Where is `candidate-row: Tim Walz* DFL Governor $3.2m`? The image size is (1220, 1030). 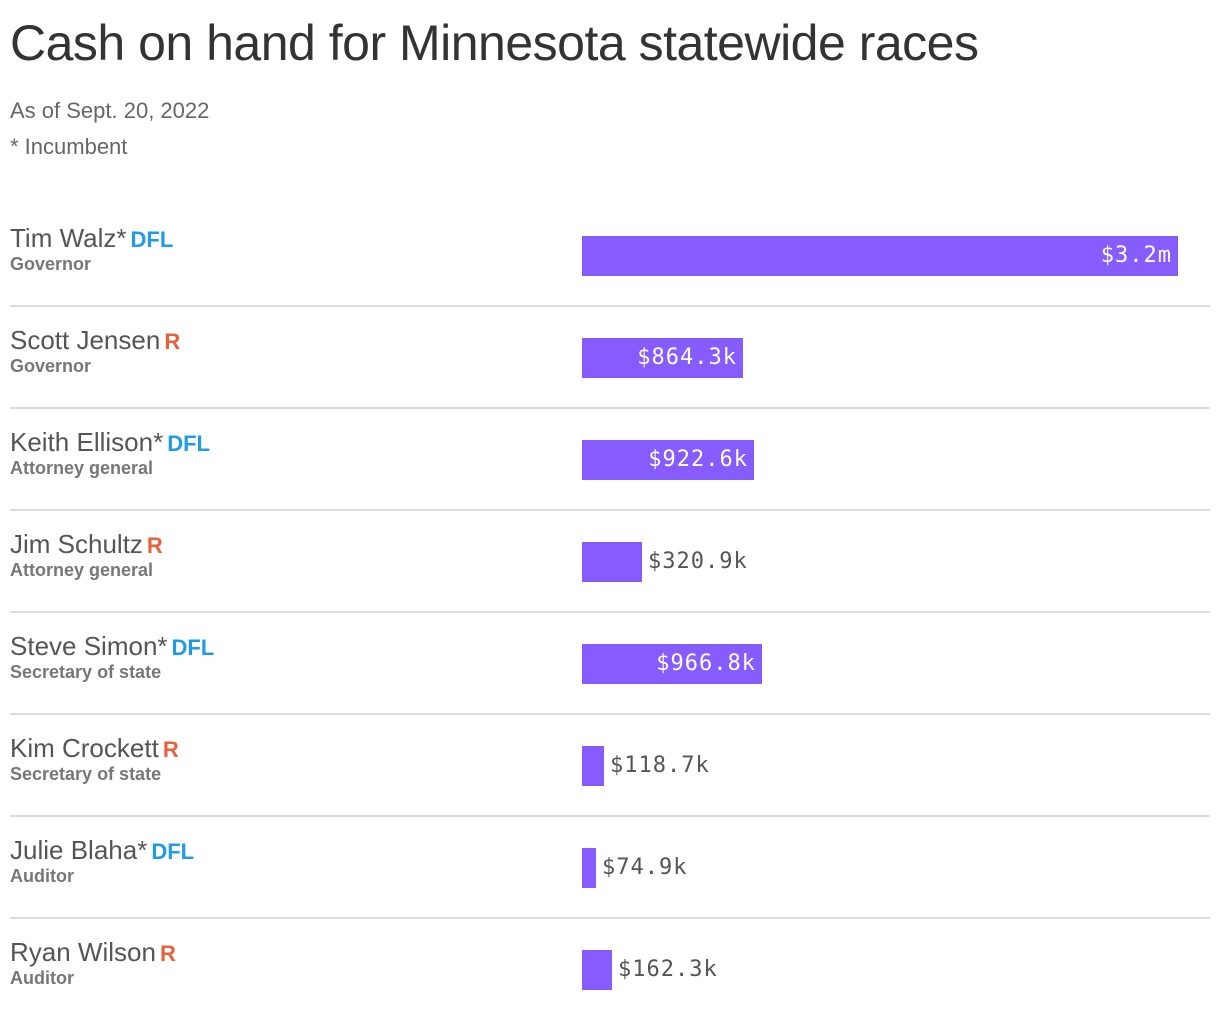 candidate-row: Tim Walz* DFL Governor $3.2m is located at coordinates (610, 256).